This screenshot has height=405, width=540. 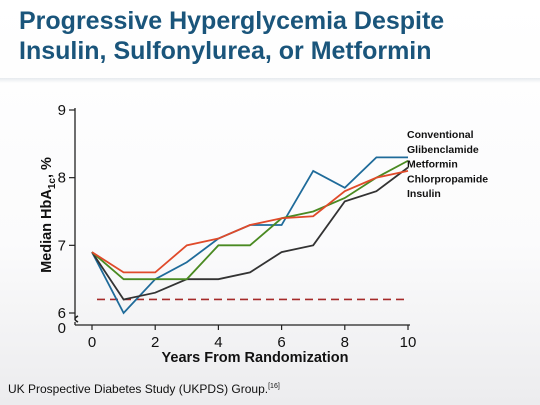 What do you see at coordinates (225, 51) in the screenshot?
I see `slide-title-line2: Insulin, Sulfonylurea, or Metformin` at bounding box center [225, 51].